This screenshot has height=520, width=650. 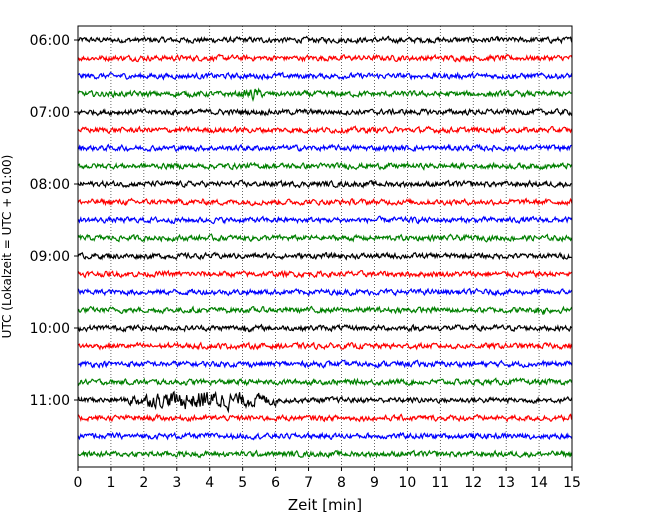 I want to click on y-axis-label: UTC (Lokalzeit = UTC + 01:00), so click(x=7, y=247).